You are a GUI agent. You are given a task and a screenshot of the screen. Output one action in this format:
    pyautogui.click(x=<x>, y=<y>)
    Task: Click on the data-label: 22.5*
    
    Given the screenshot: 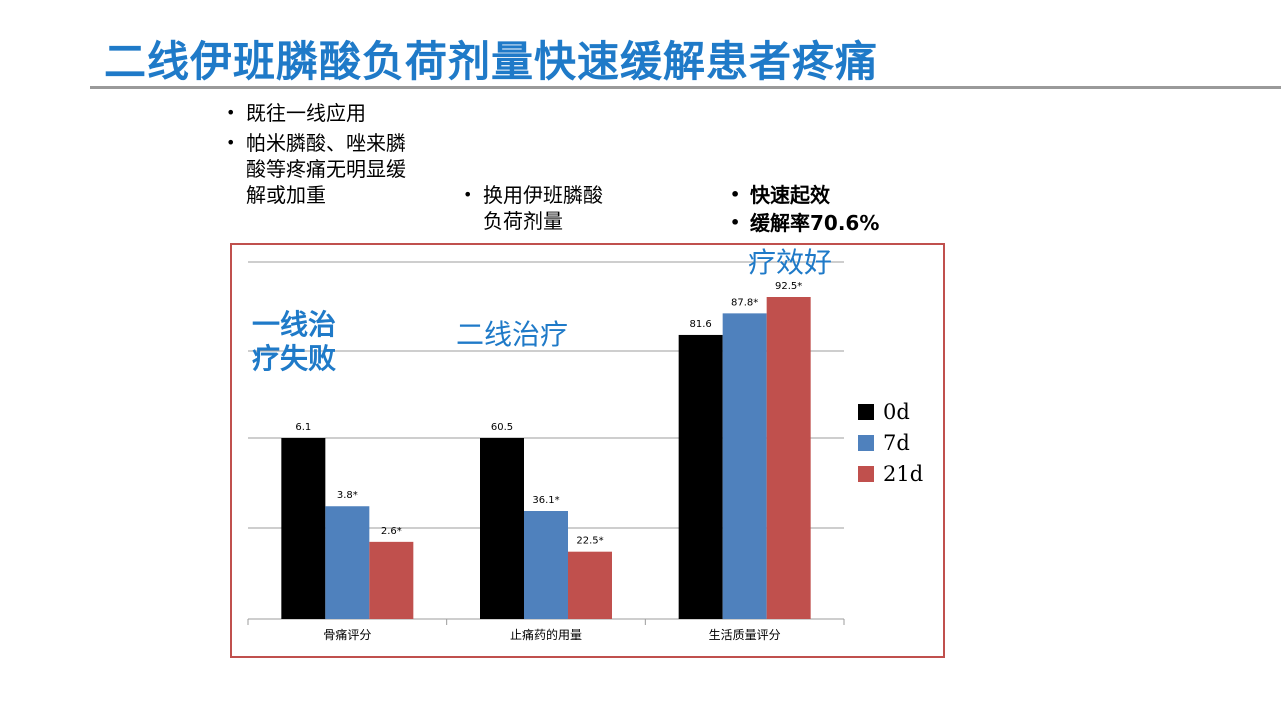 What is the action you would take?
    pyautogui.click(x=589, y=541)
    